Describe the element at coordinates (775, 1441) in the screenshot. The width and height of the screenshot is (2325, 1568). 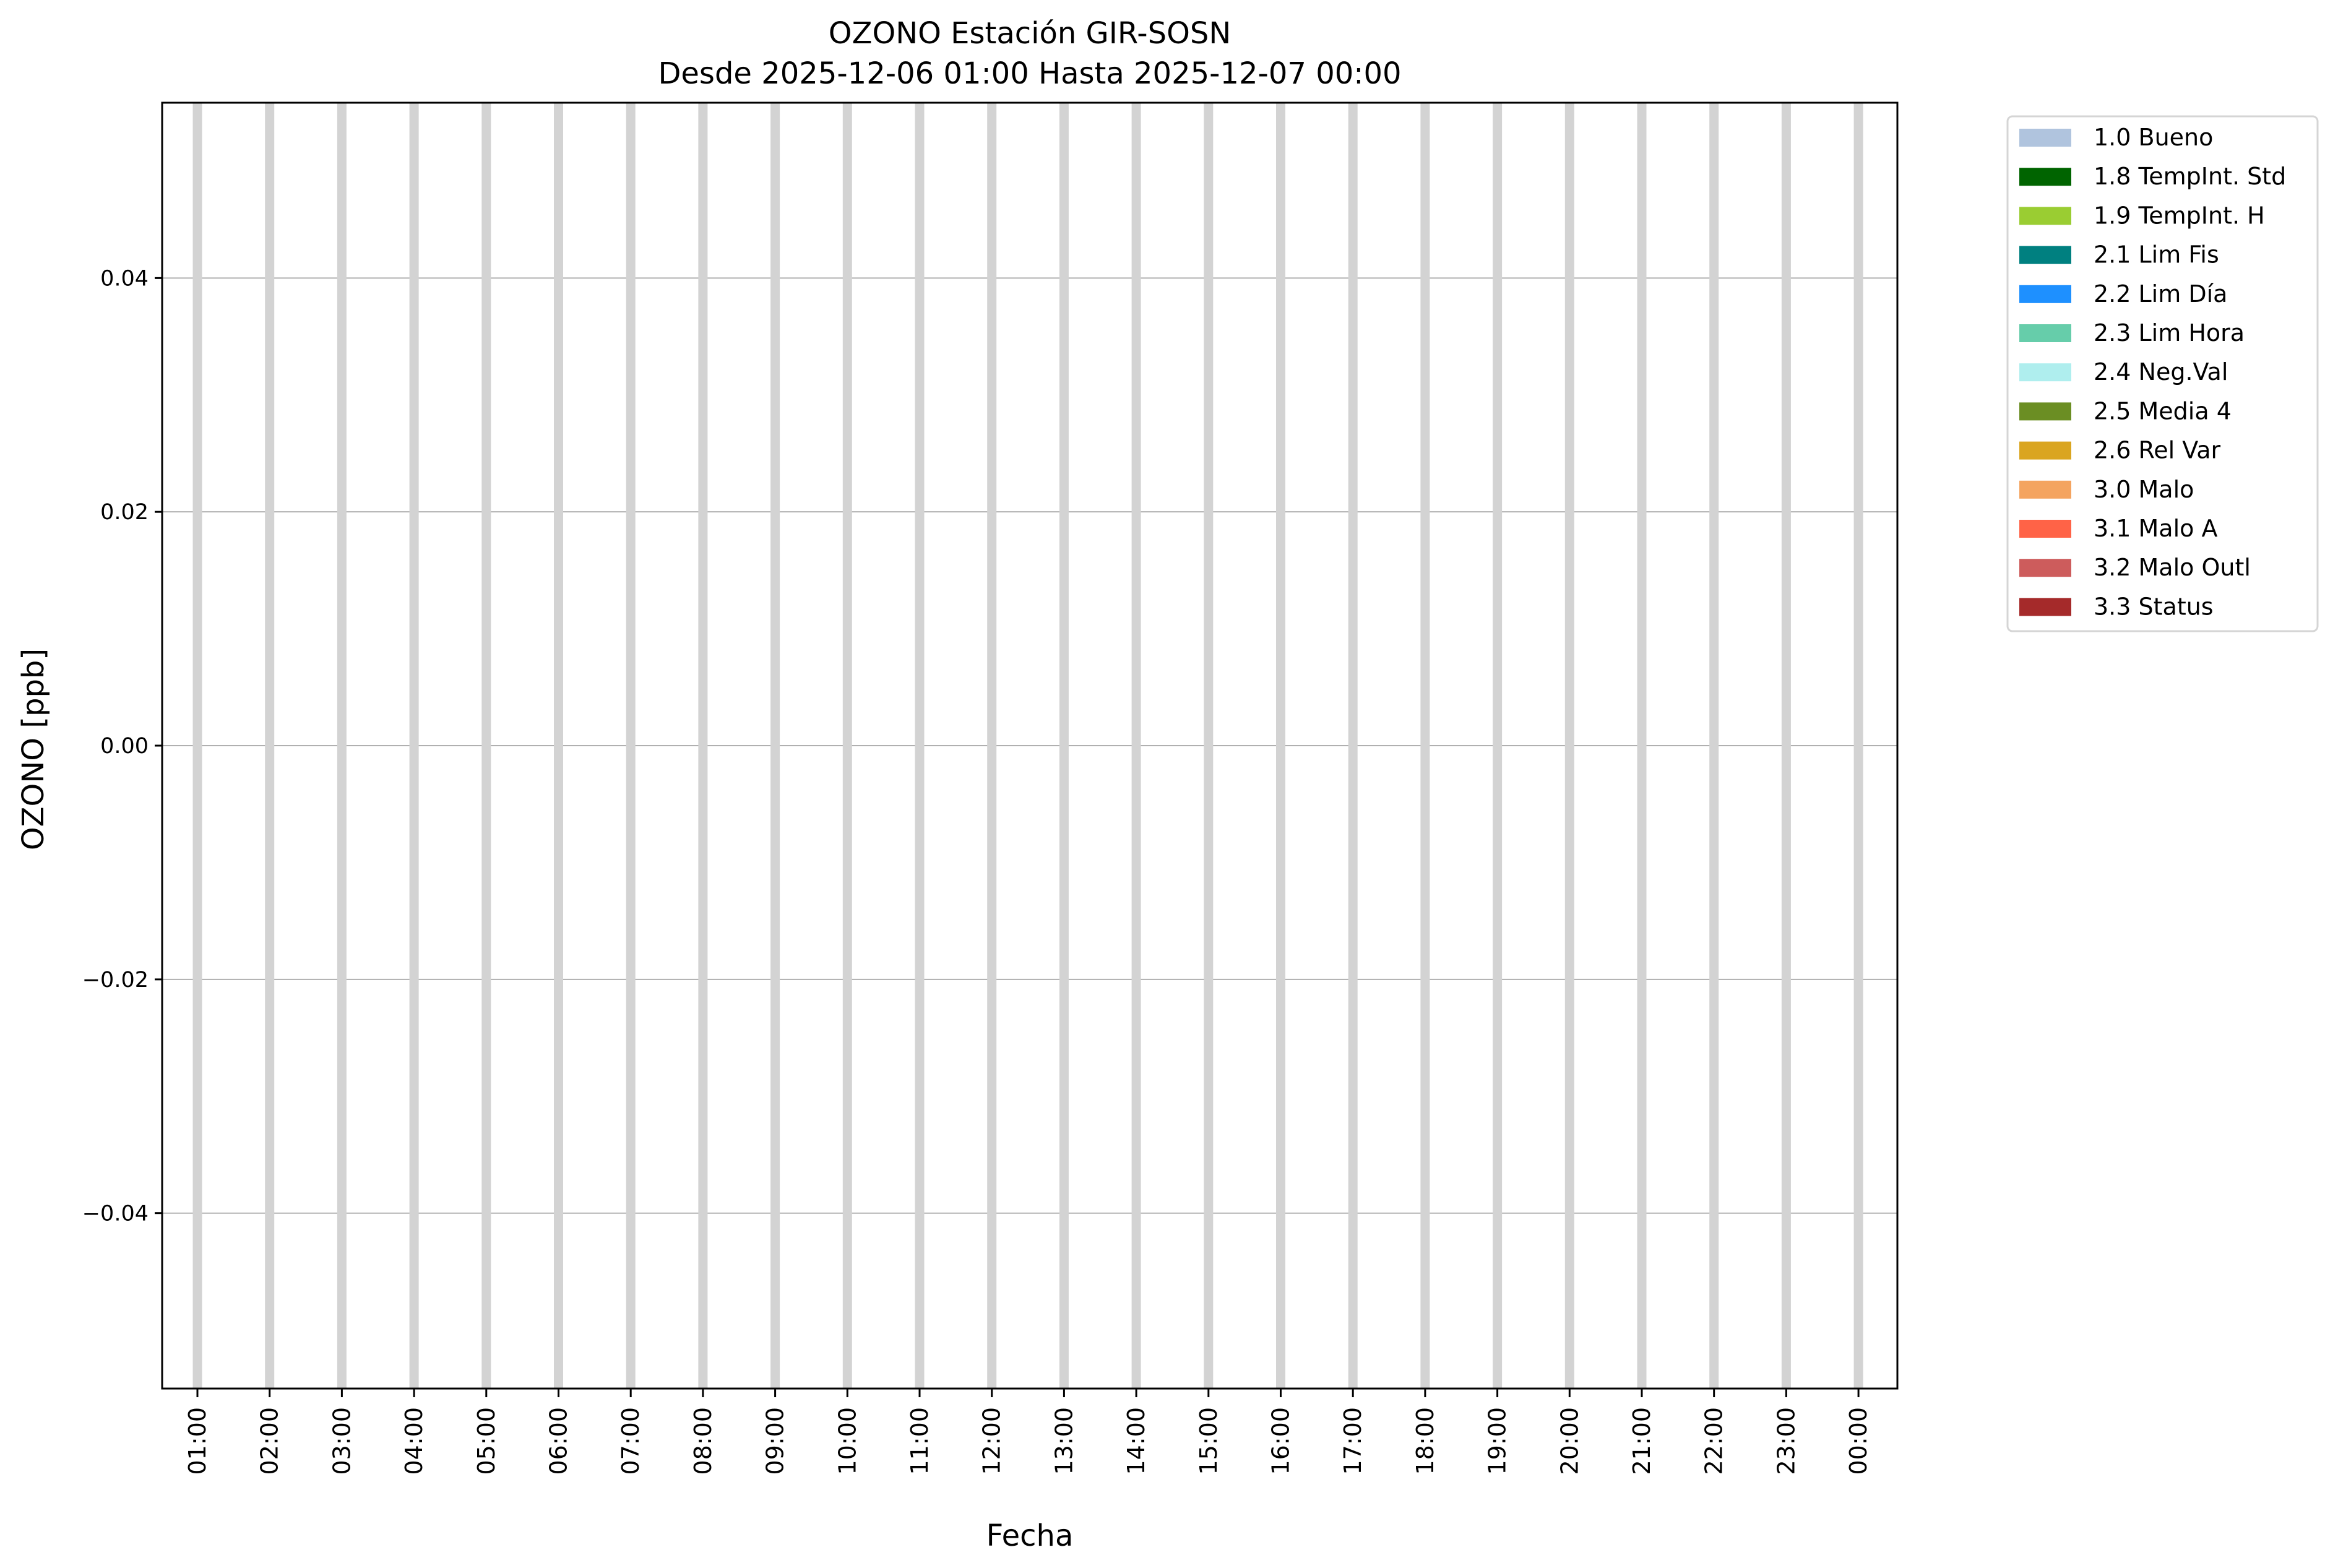
I see `x-tick-label: 09:00` at that location.